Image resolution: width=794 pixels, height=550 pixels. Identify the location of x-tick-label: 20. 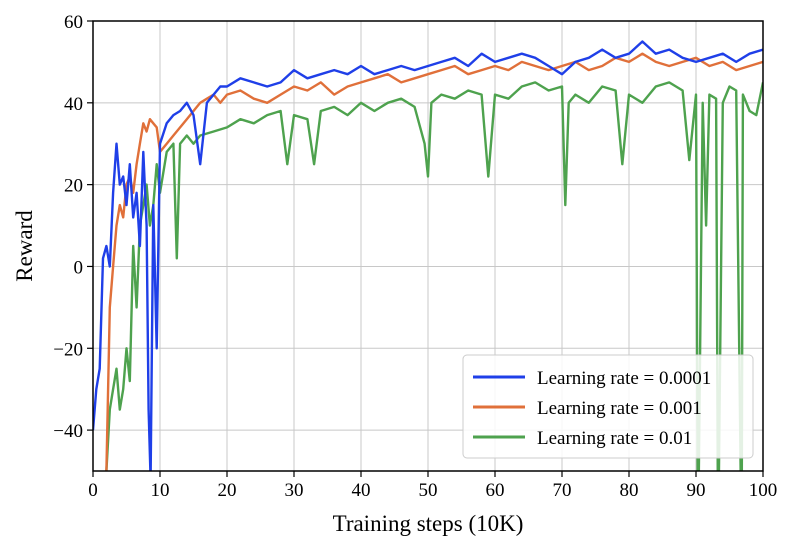
(227, 490).